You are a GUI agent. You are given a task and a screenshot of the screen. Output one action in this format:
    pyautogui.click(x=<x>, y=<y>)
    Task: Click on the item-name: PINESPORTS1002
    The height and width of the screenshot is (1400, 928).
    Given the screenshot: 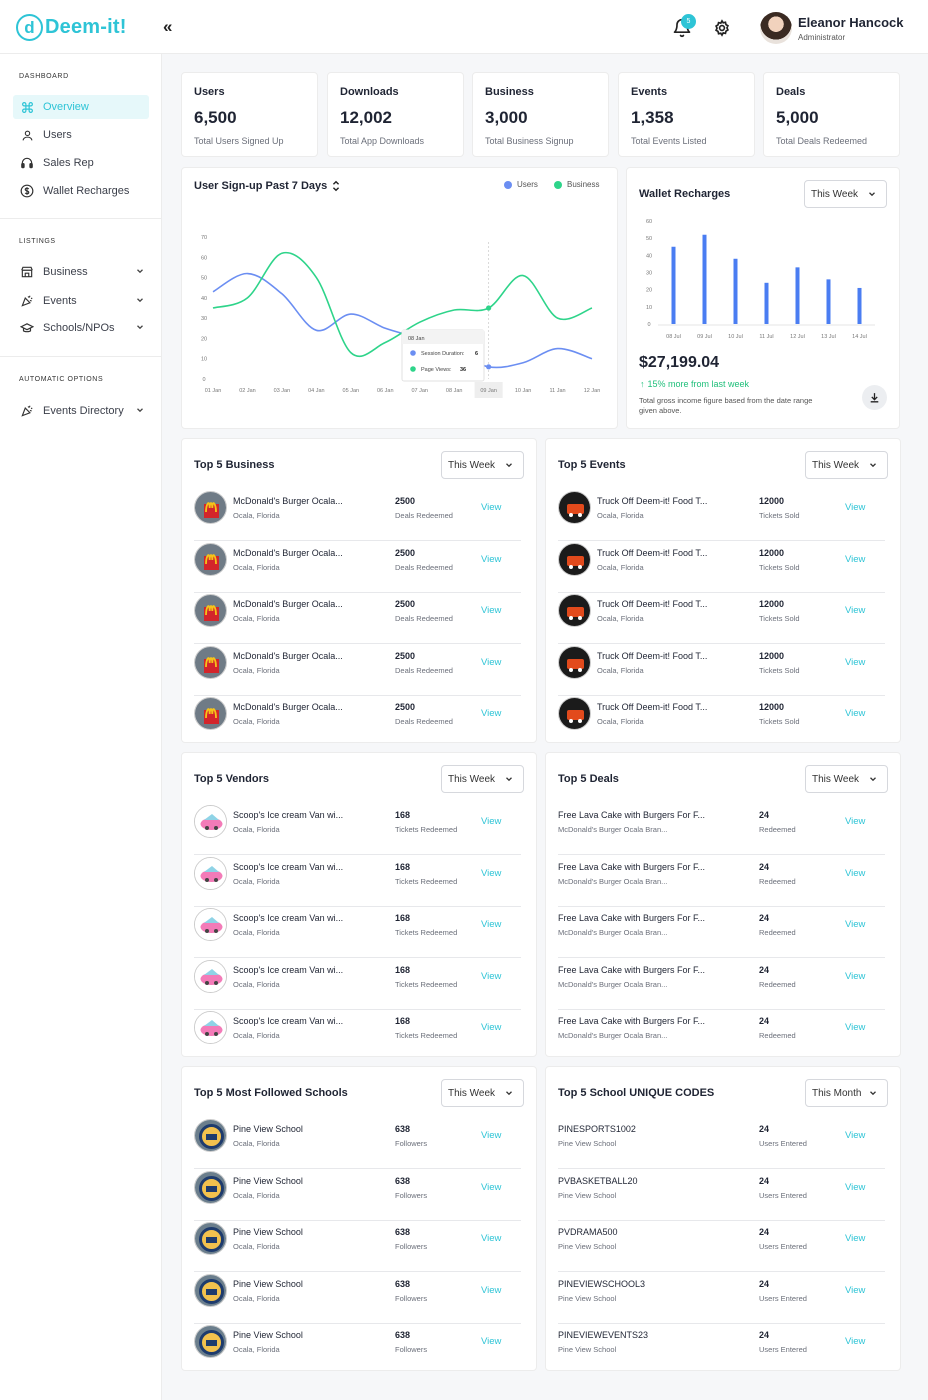 What is the action you would take?
    pyautogui.click(x=597, y=1129)
    